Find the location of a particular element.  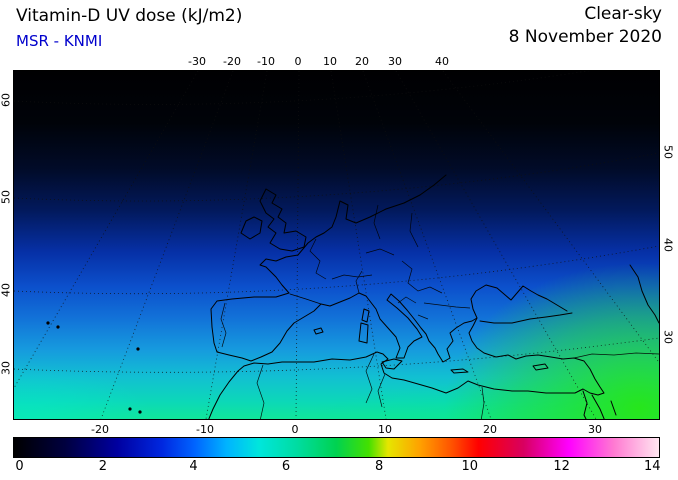

lon-tick-top: 30 is located at coordinates (395, 61).